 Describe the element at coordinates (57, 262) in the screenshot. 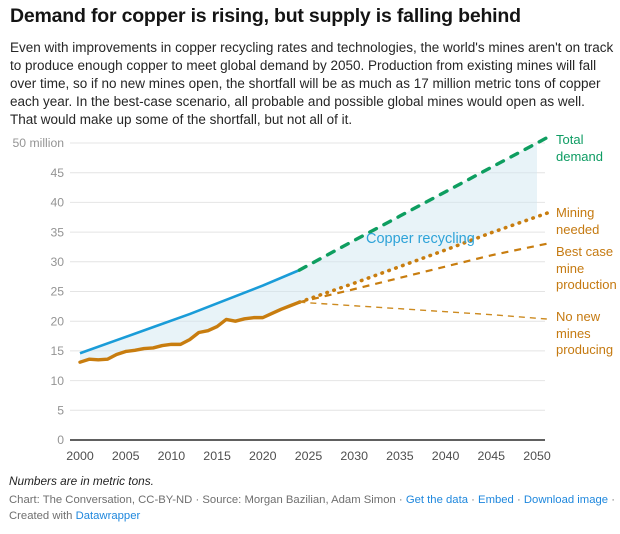

I see `svg-text: 30` at that location.